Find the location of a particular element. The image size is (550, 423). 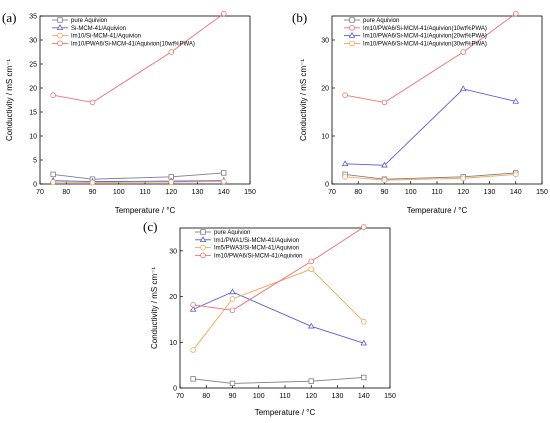

legend-label: Im1/PWA1/Si-MCM-41/Aquivion is located at coordinates (256, 241).